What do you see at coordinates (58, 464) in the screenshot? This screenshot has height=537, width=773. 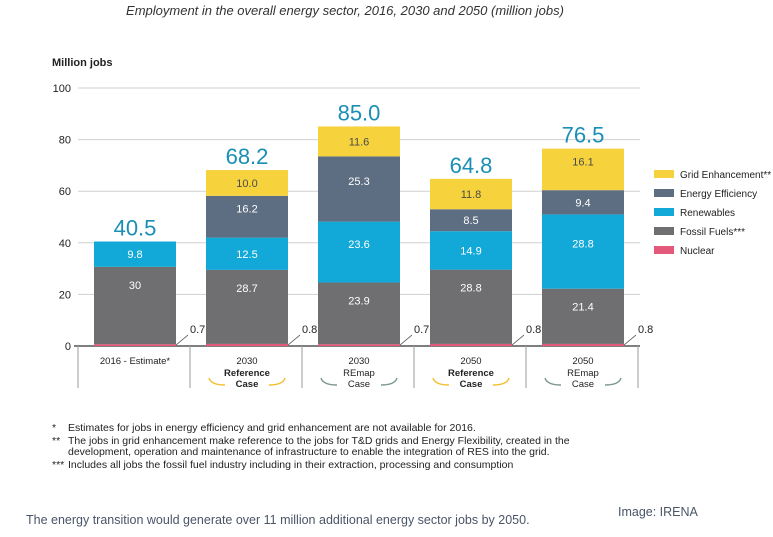 I see `footnote-marker: ***` at bounding box center [58, 464].